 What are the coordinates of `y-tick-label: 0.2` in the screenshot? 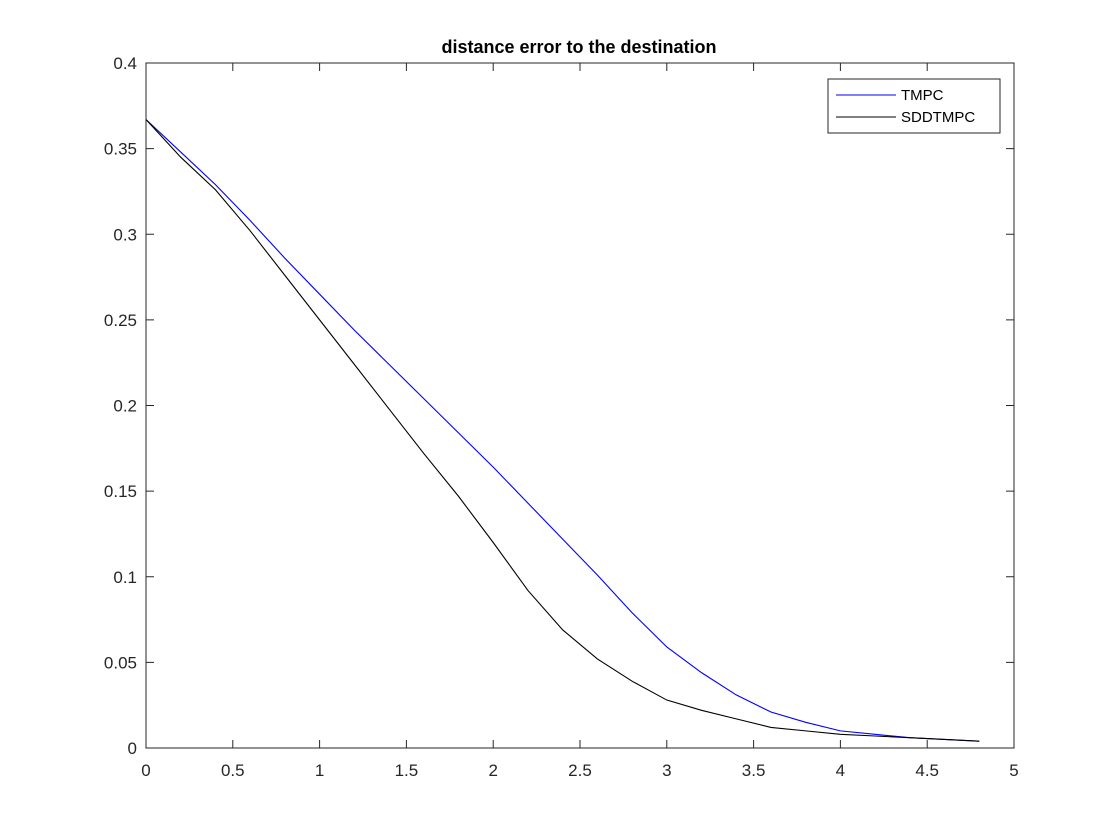 It's located at (125, 406).